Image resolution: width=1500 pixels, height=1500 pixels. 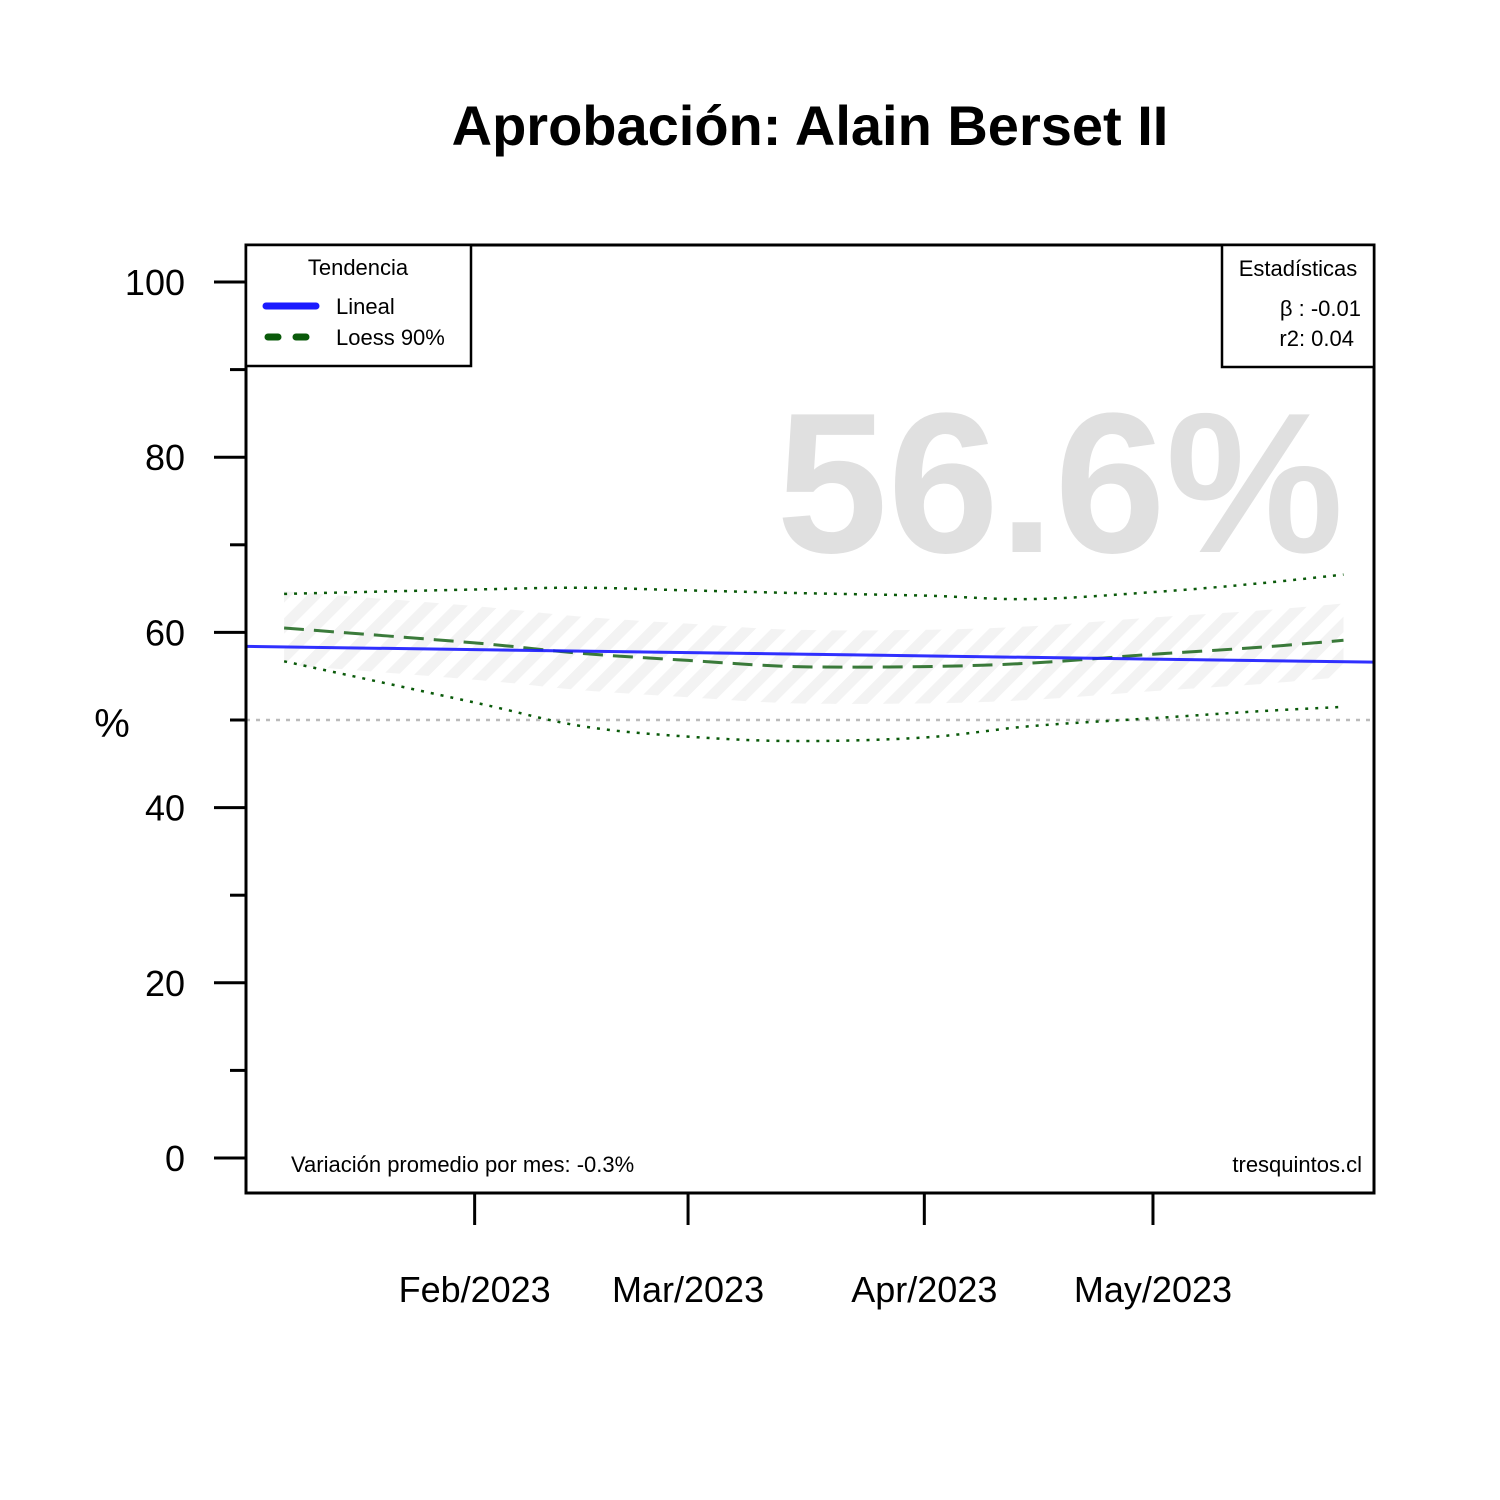 I want to click on y-tick-label-40: 40, so click(x=165, y=808).